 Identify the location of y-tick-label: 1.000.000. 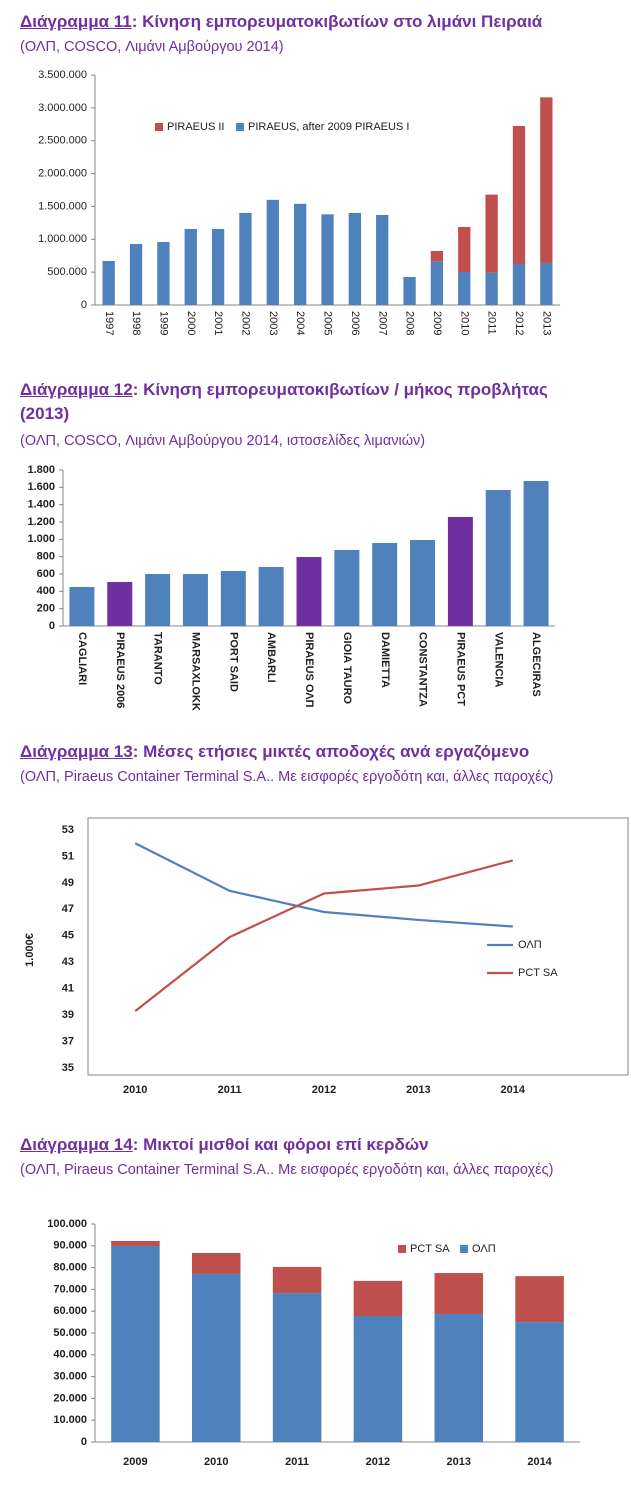
(62, 239).